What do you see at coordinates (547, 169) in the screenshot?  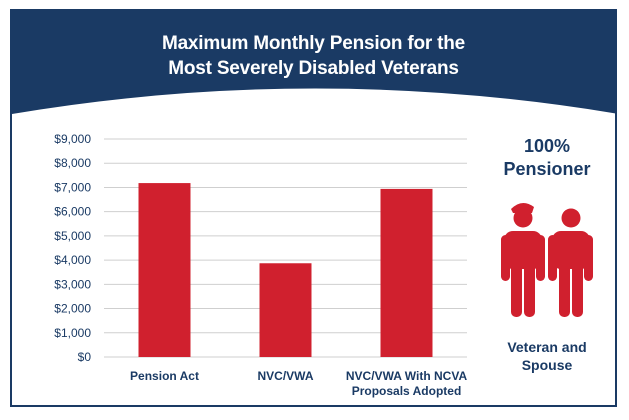 I see `pensioner-heading-line-2: Pensioner` at bounding box center [547, 169].